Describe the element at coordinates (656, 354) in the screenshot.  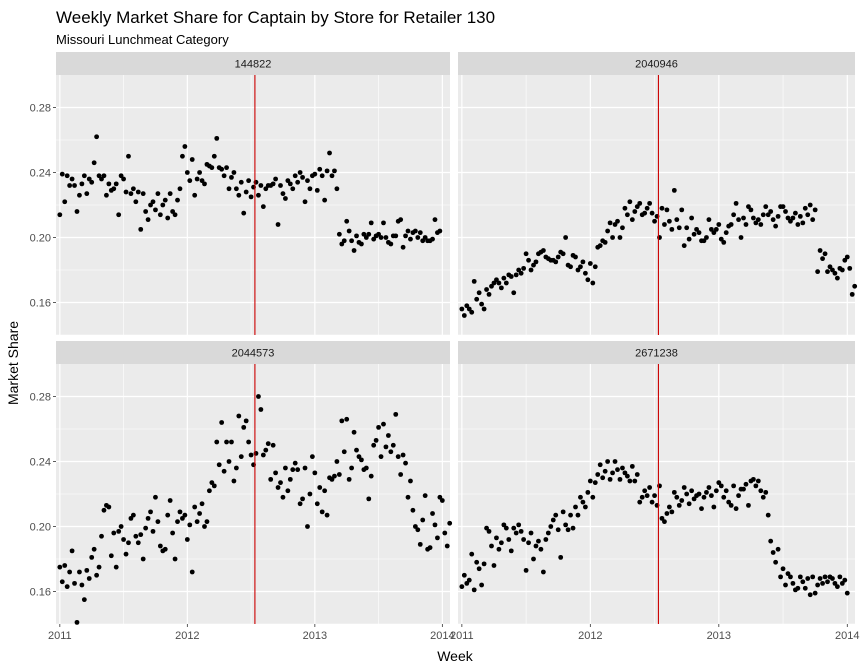
I see `facet-strip-label: 2671238` at that location.